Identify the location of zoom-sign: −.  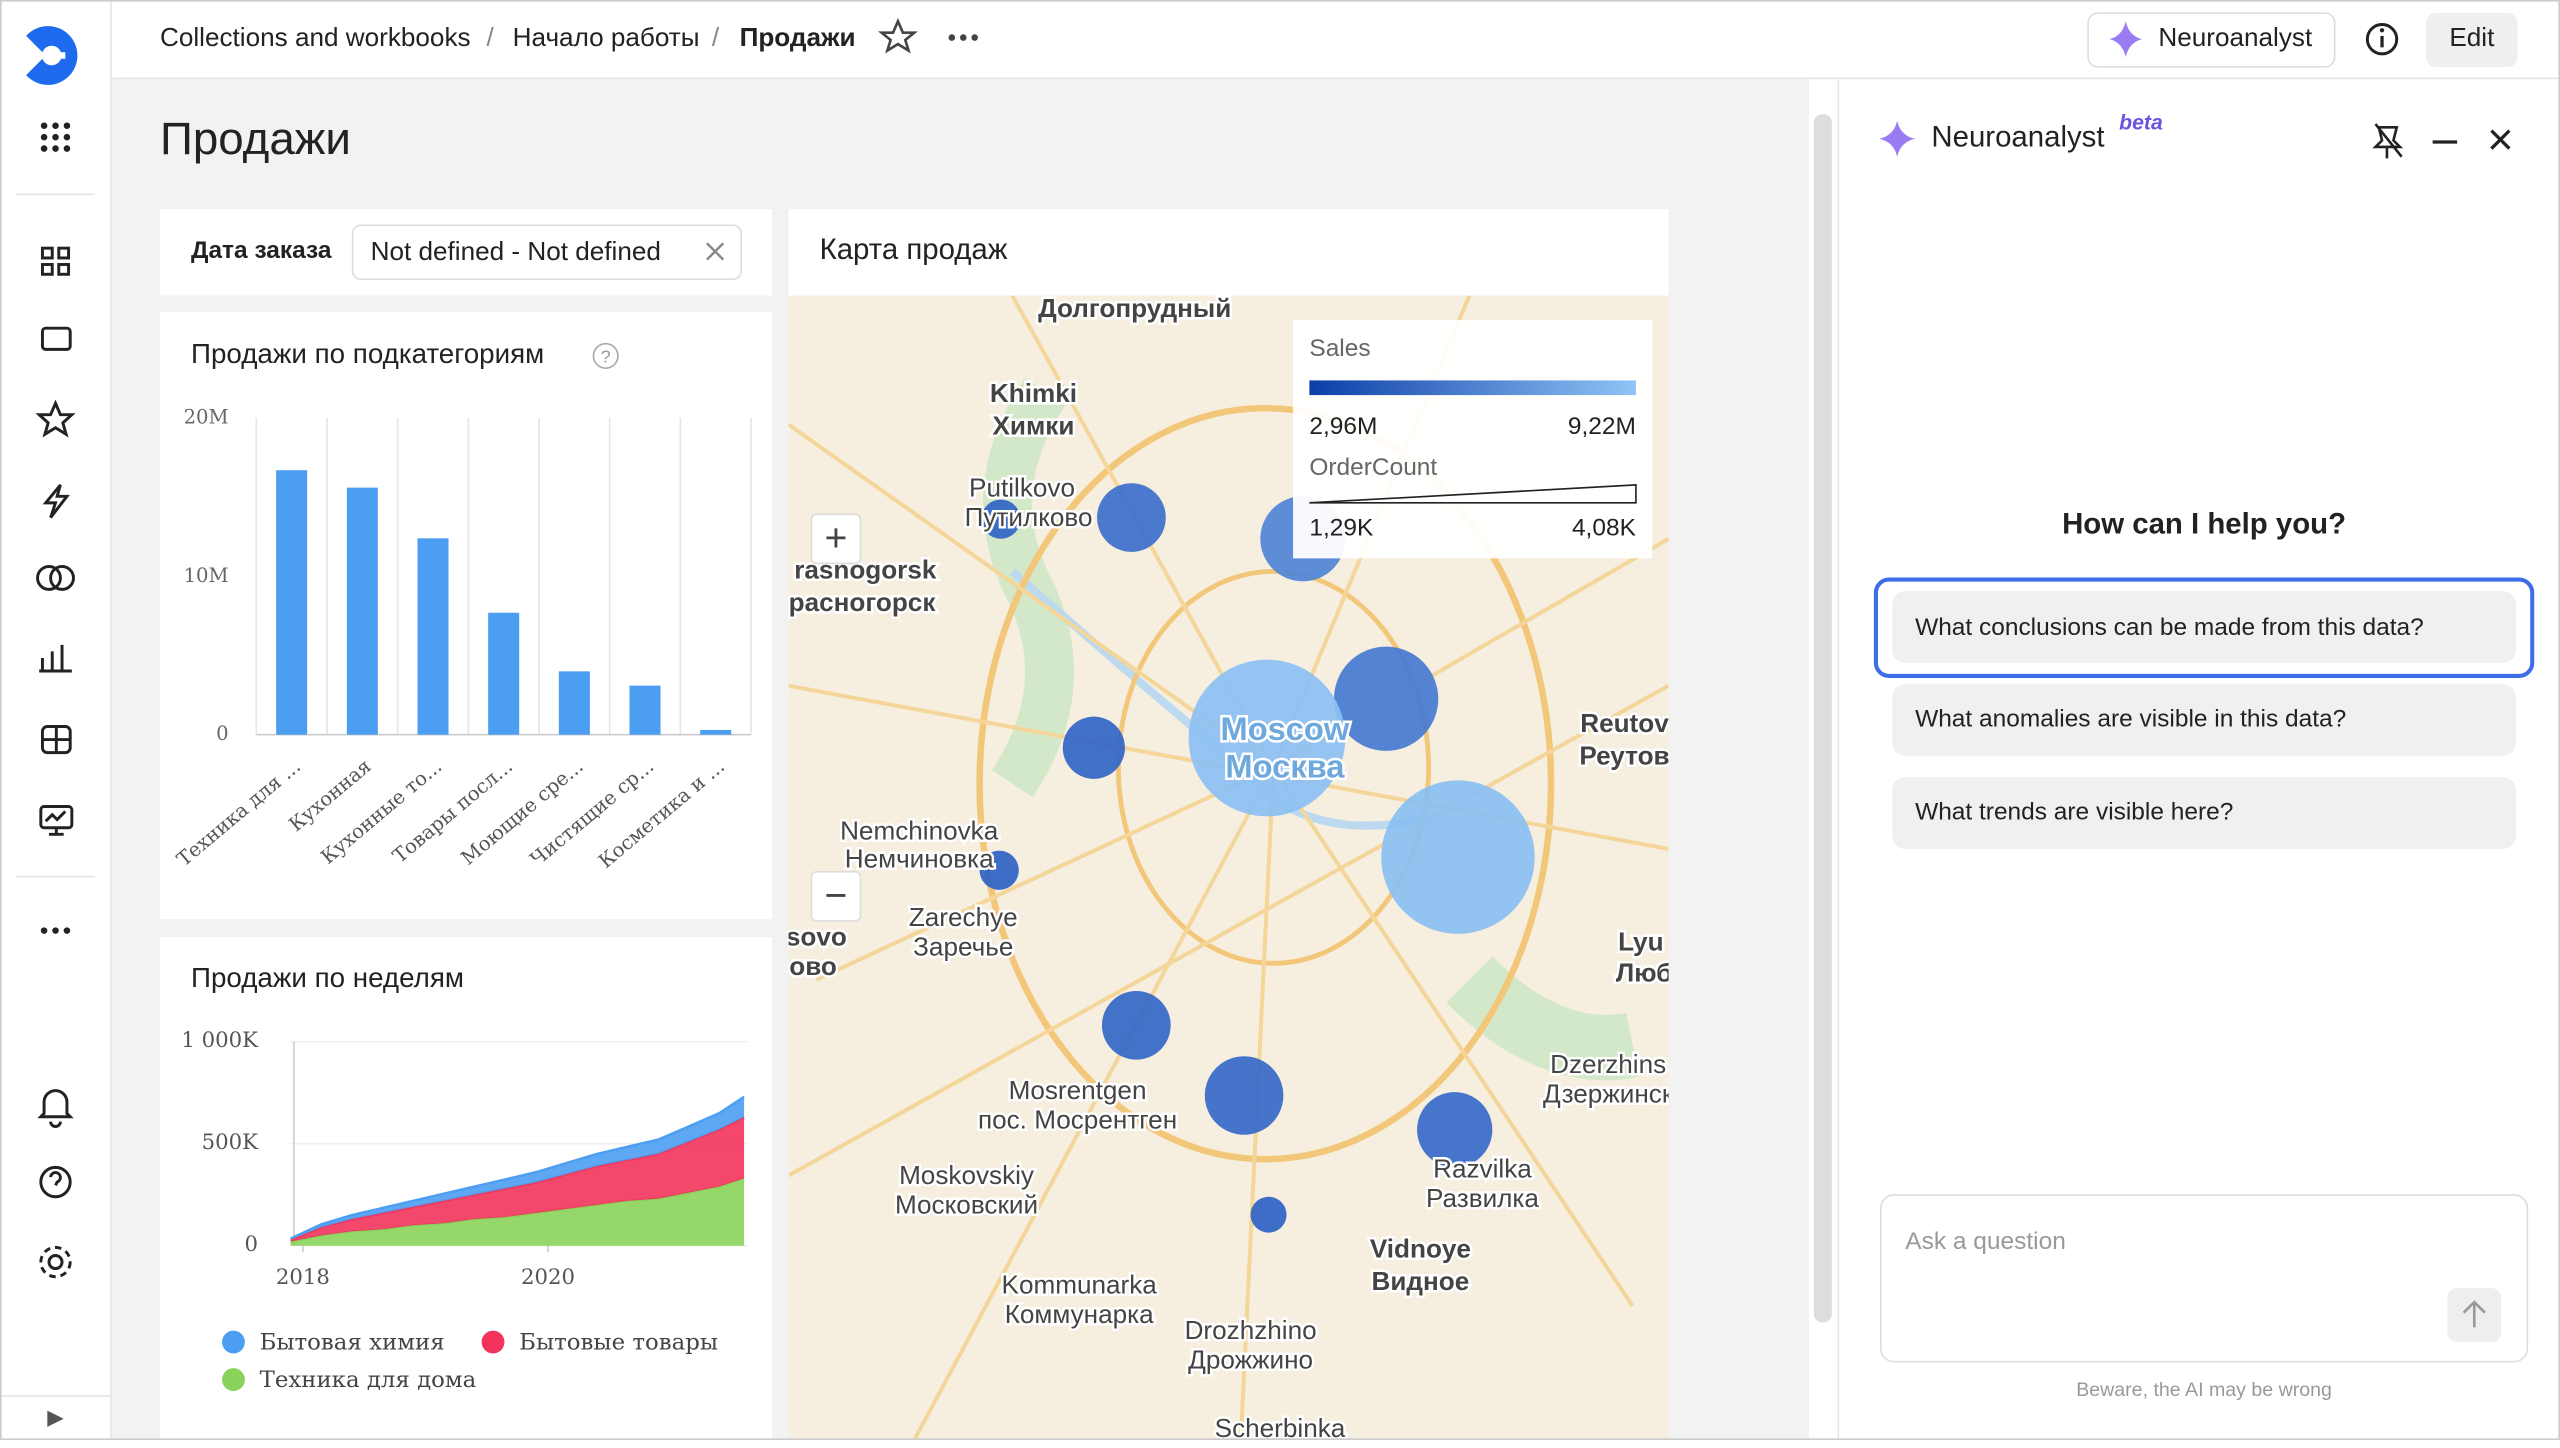
(835, 895).